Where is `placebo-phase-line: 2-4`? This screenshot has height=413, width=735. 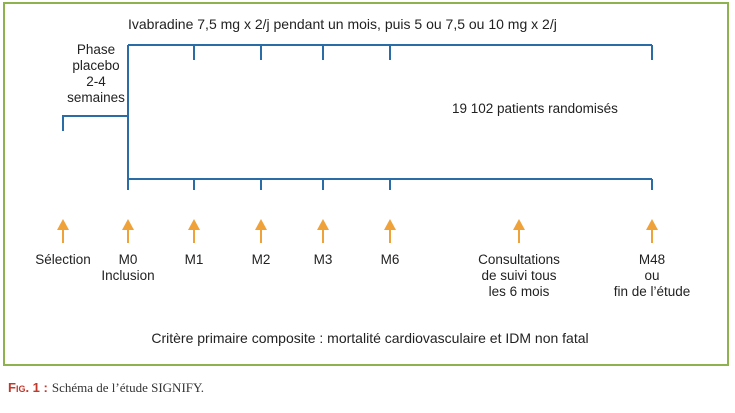
placebo-phase-line: 2-4 is located at coordinates (96, 81).